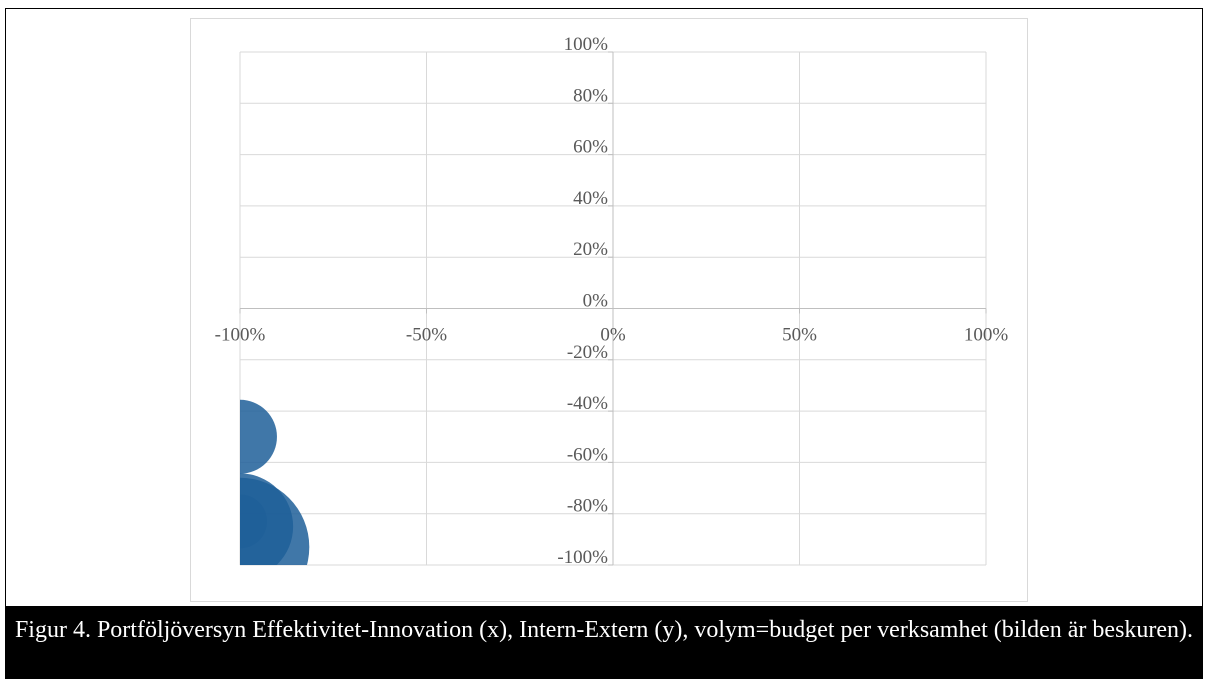  I want to click on bubble-series, so click(275, 482).